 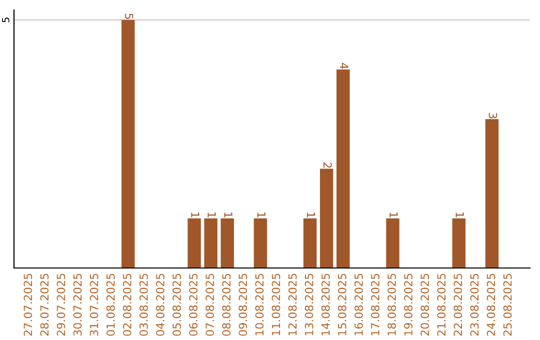 I want to click on x-tick-label: 14.08.2025, so click(x=325, y=305).